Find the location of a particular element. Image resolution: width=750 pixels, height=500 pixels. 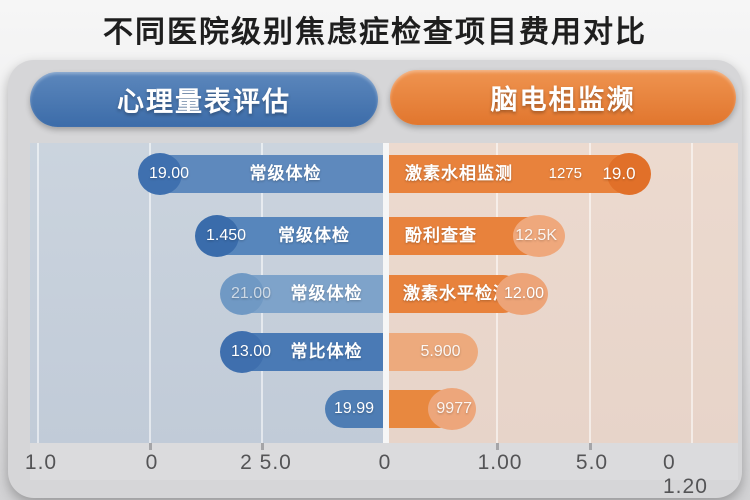

bar-left-row2: 1.450 常级体检 is located at coordinates (289, 236).